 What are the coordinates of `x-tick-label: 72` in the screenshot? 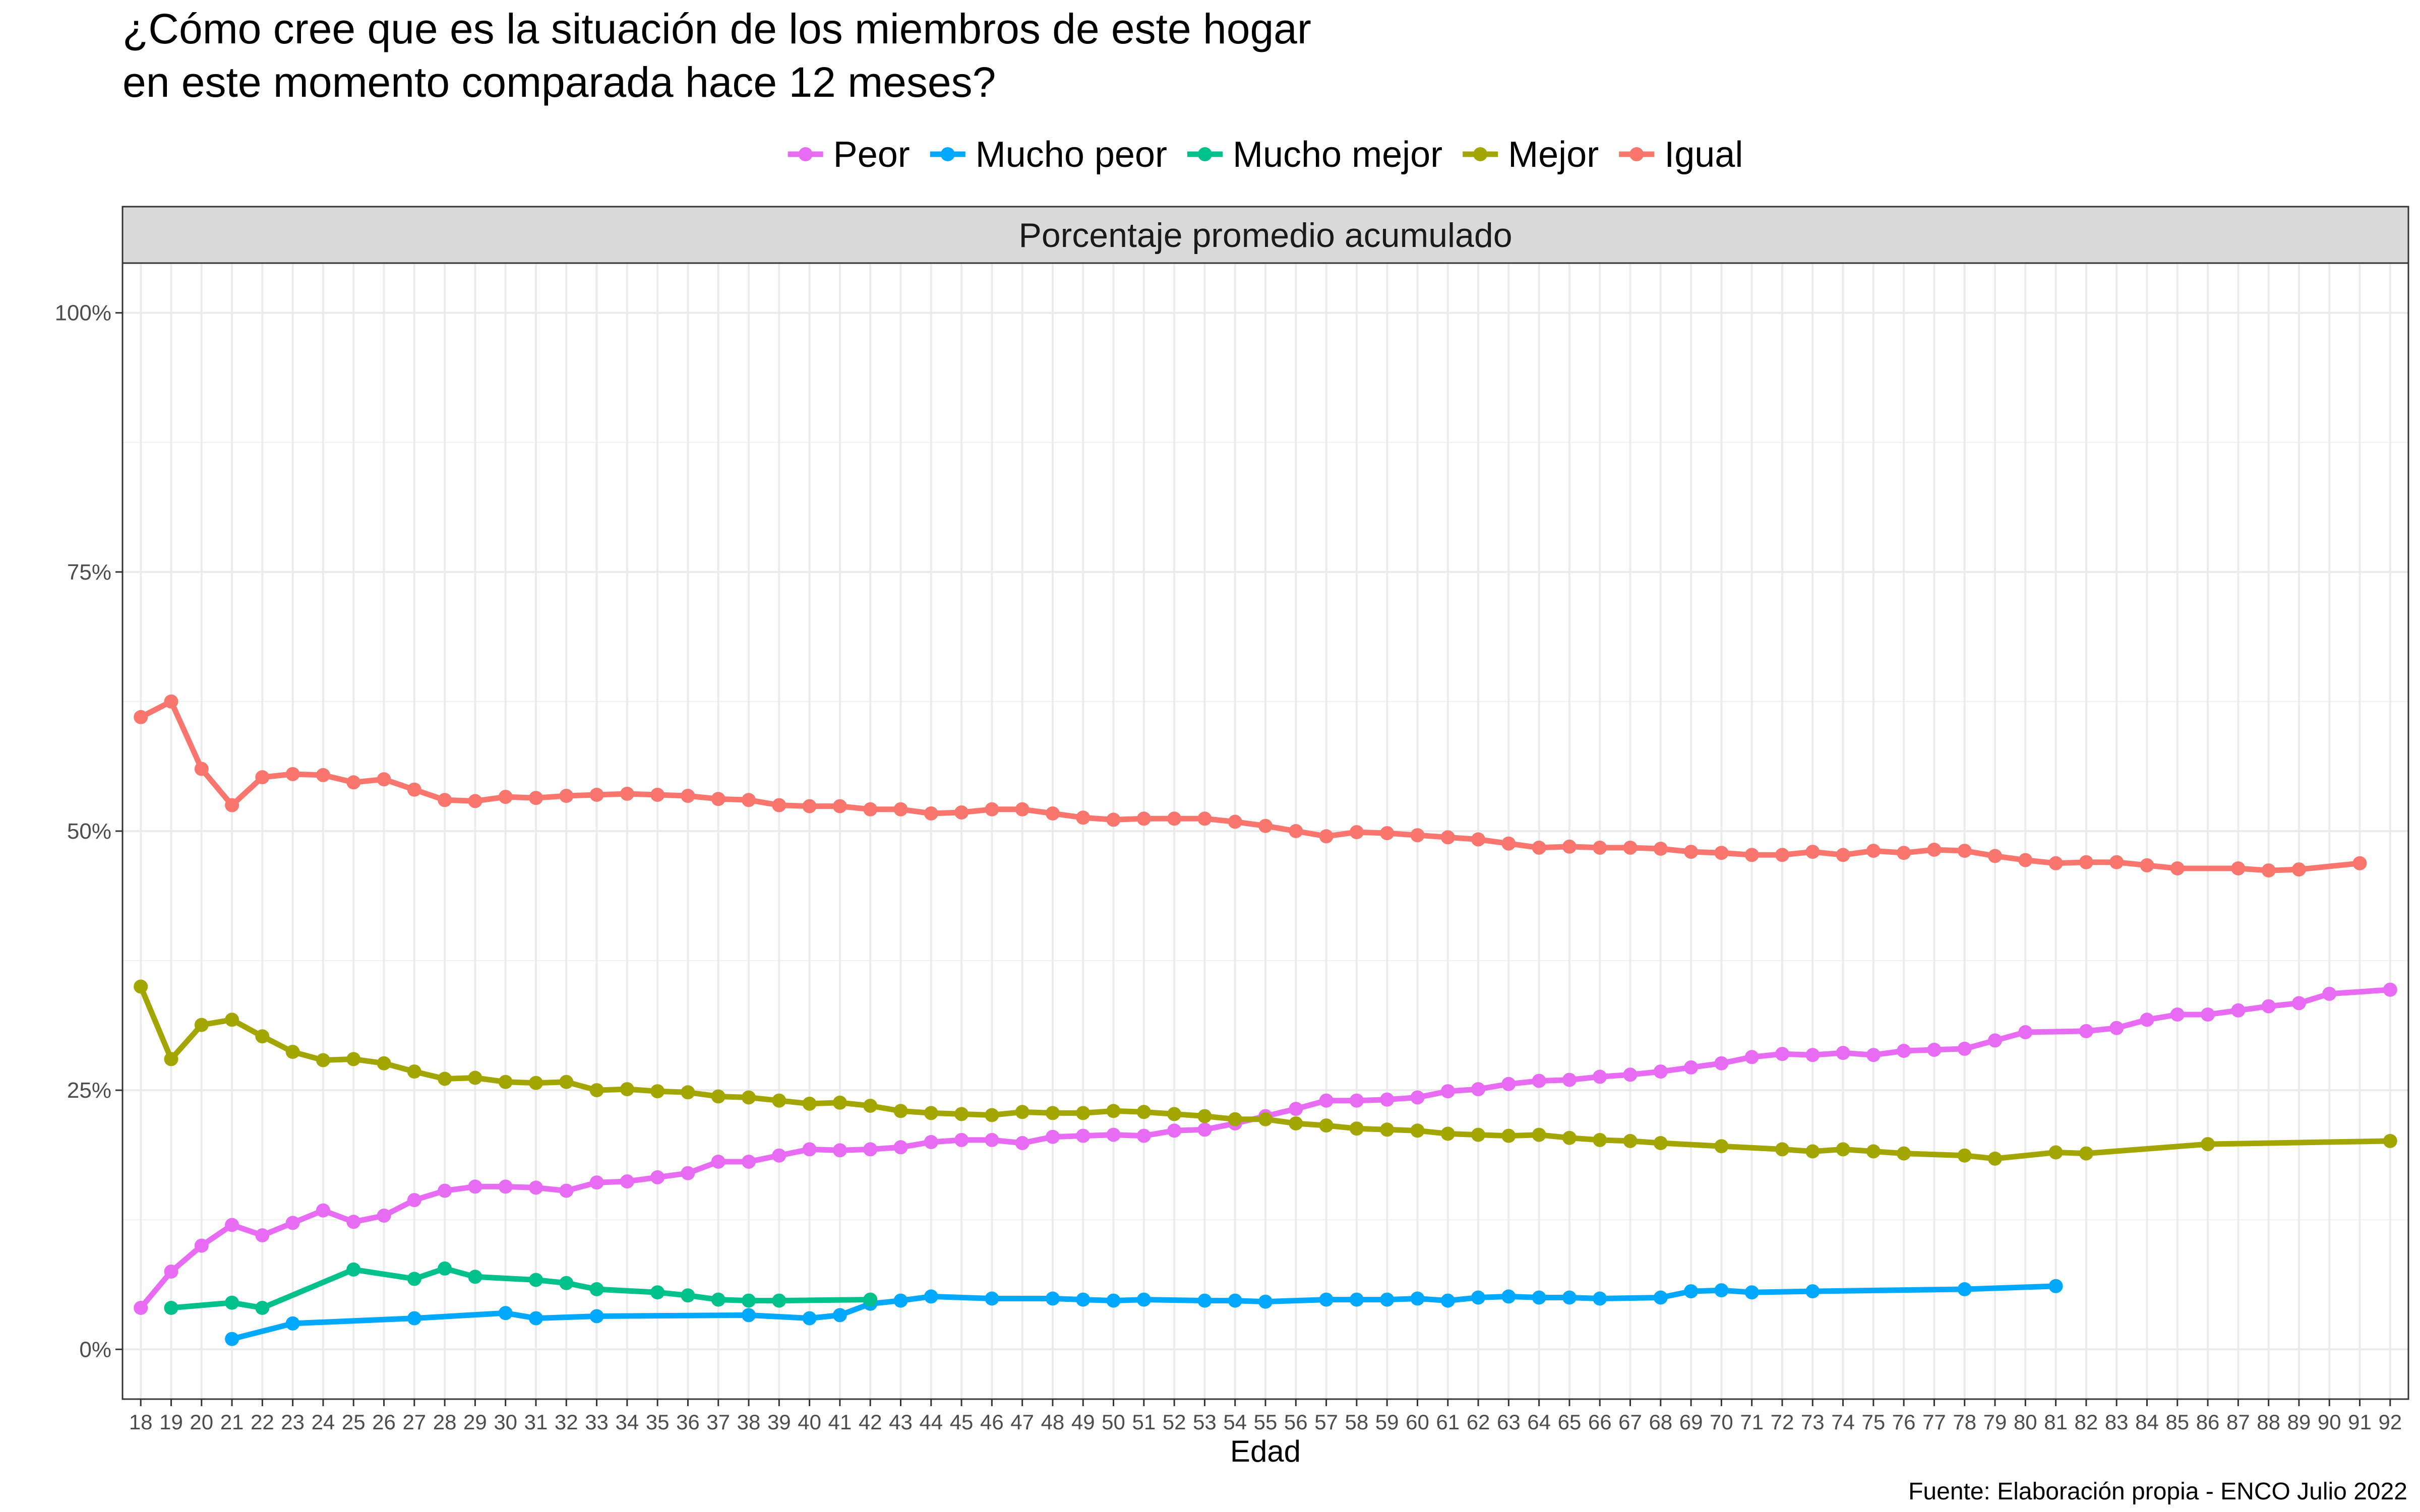 It's located at (1782, 1422).